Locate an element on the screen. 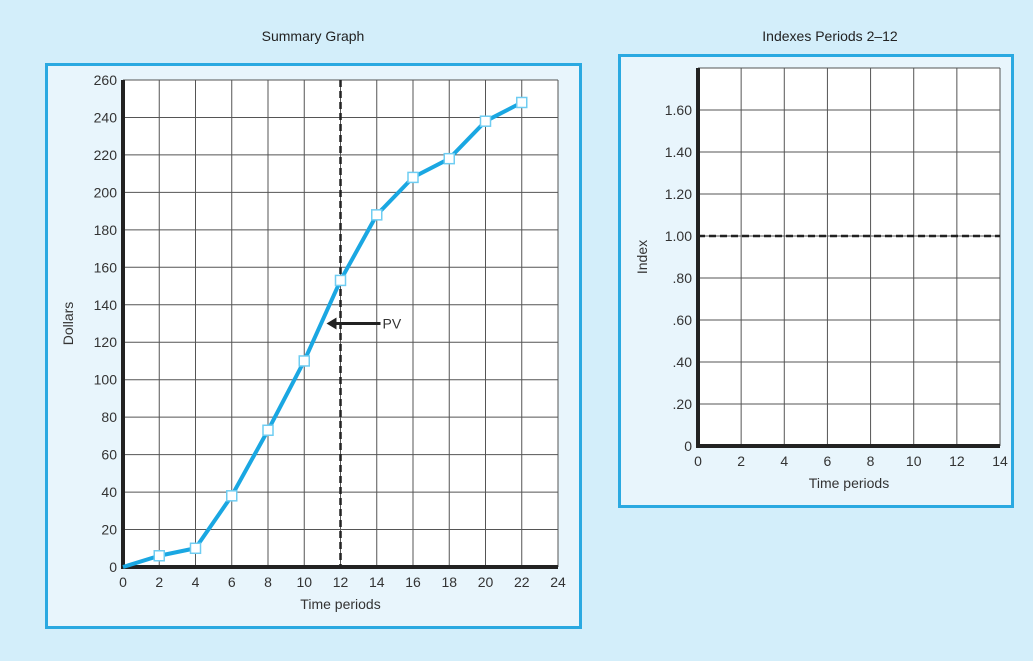 This screenshot has height=661, width=1033. indexes-graph-title: Indexes Periods 2–12 is located at coordinates (830, 36).